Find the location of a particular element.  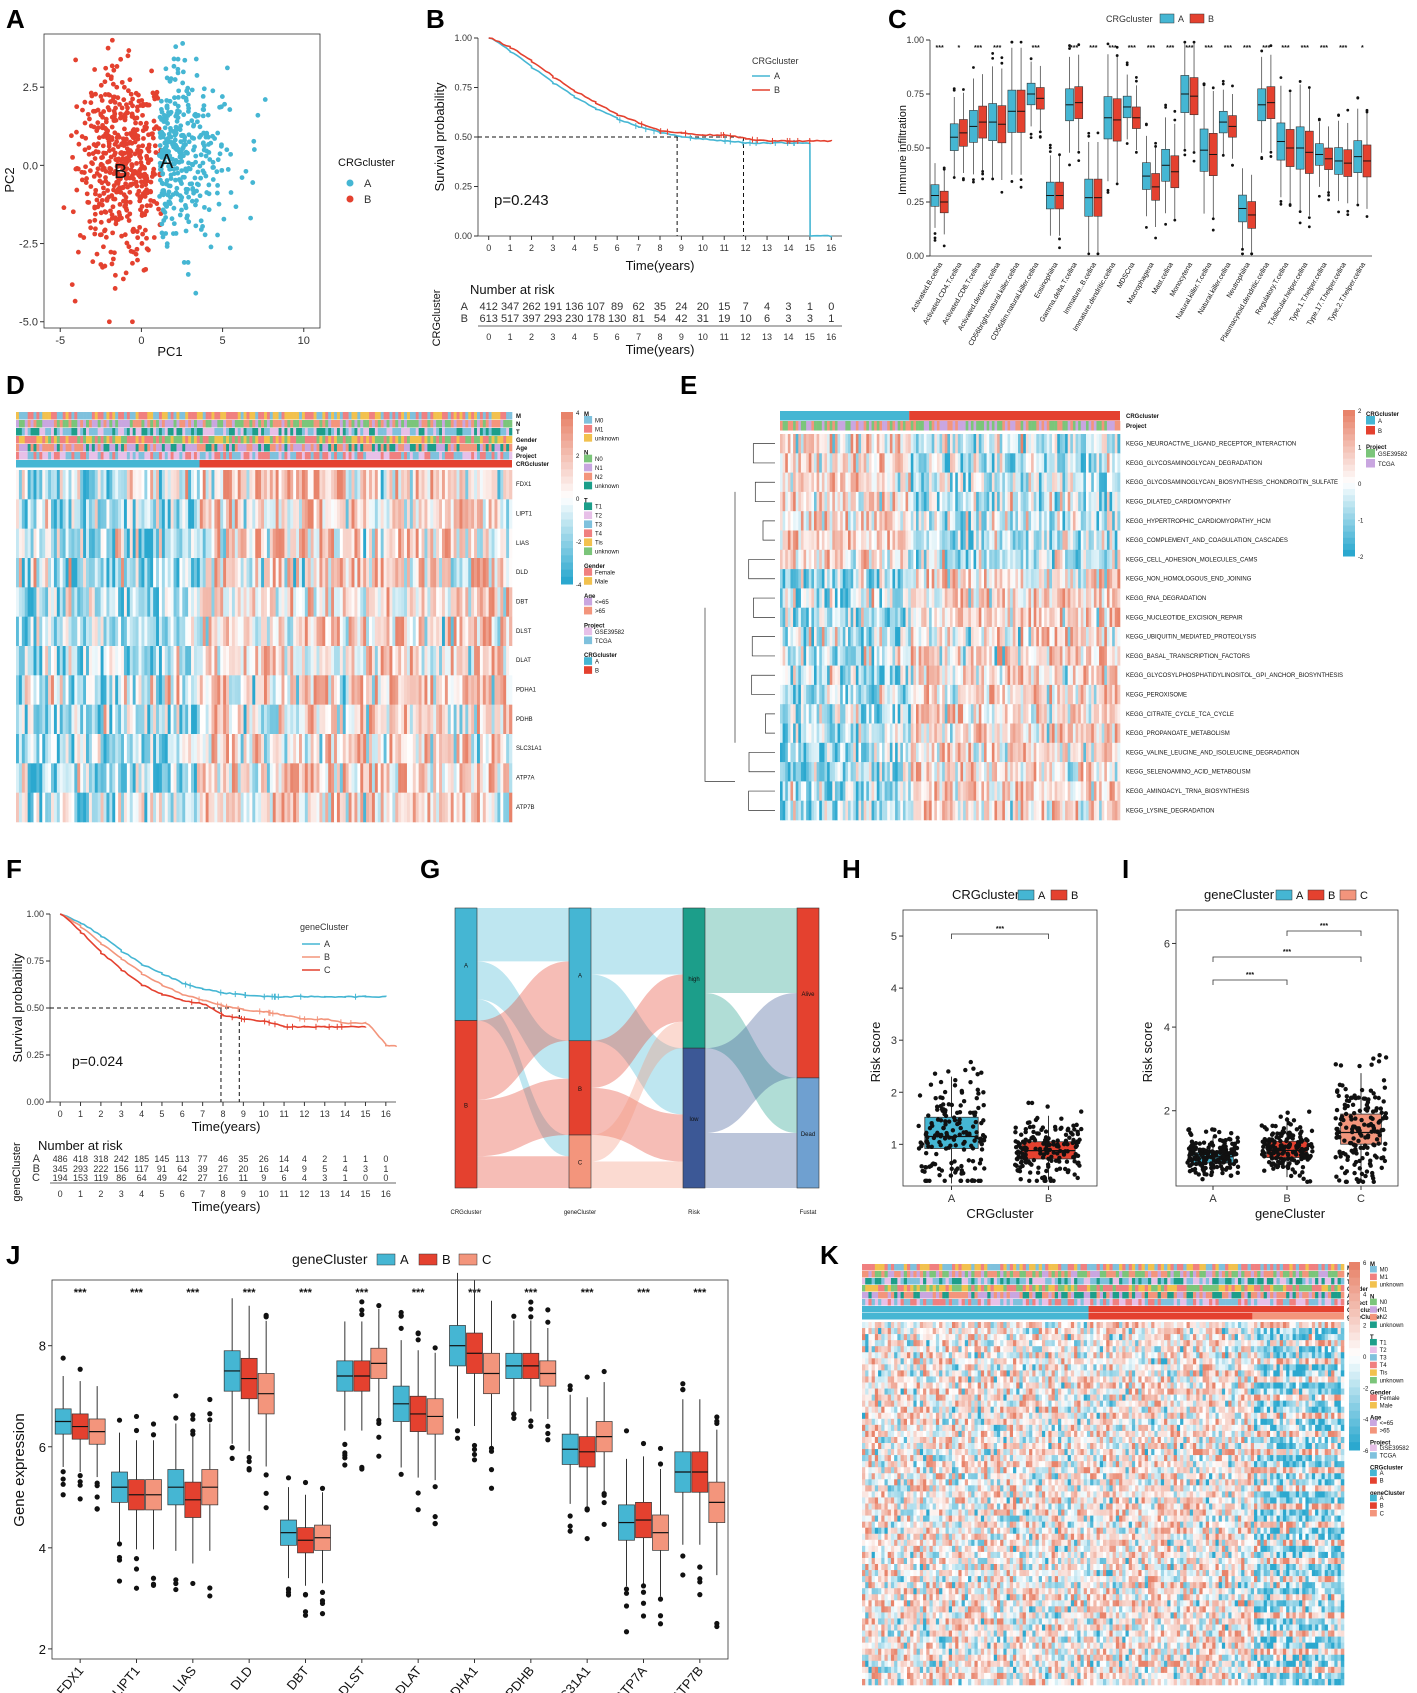

b-risk-cell: 613 is located at coordinates (489, 319).